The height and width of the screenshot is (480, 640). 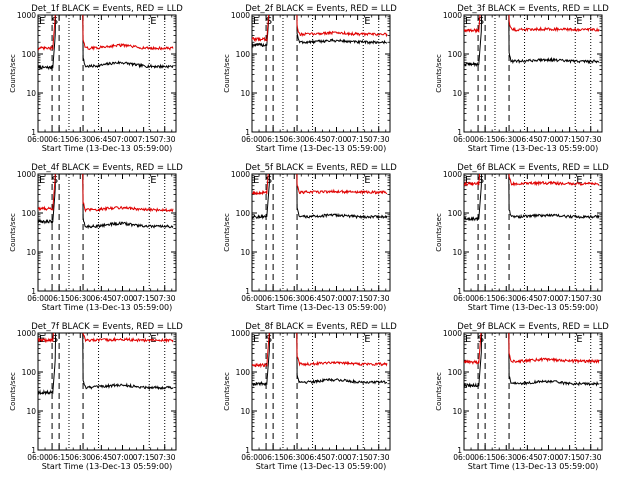 What do you see at coordinates (533, 9) in the screenshot?
I see `panel-title: Det_3f BLACK = Events, RED = LLD` at bounding box center [533, 9].